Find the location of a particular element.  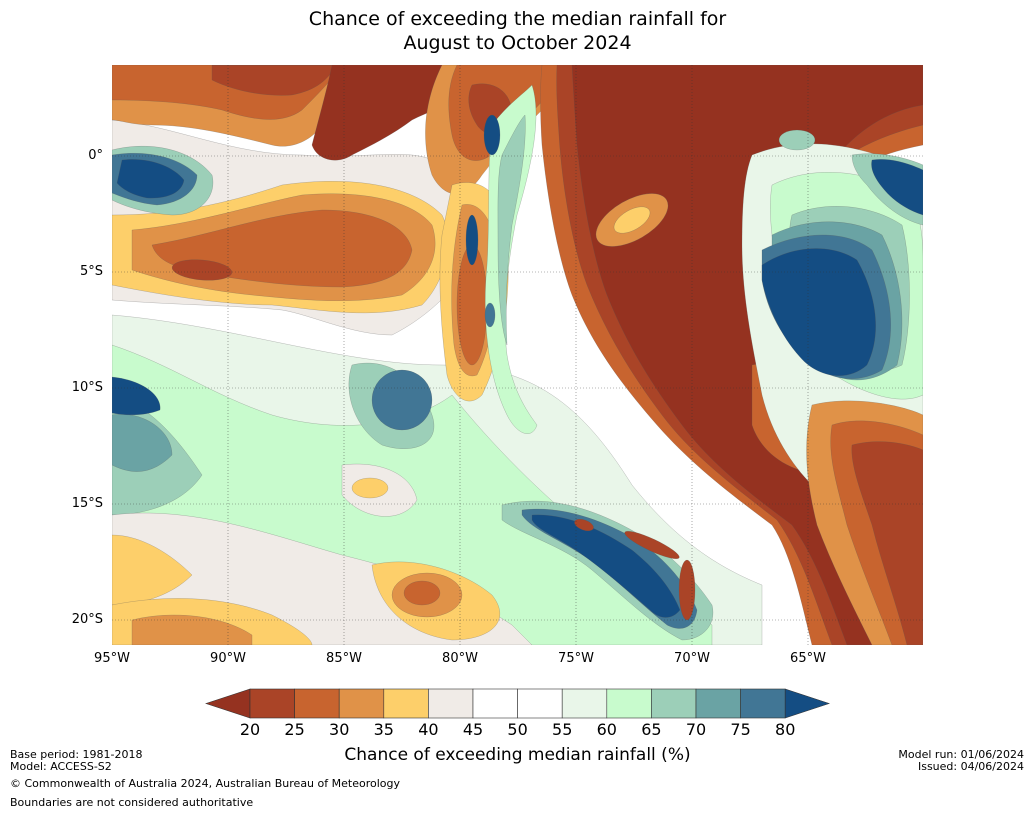

lat-label-0: 0° is located at coordinates (95, 155).